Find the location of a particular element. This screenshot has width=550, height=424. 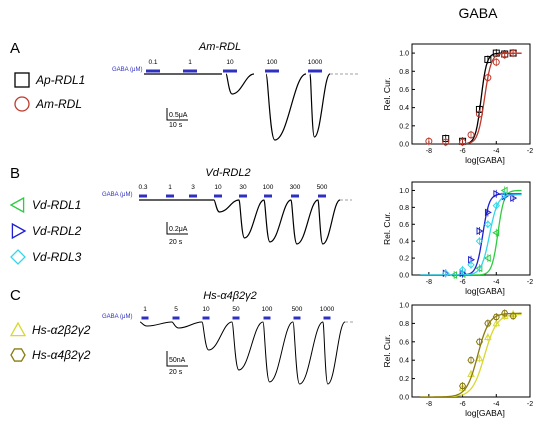

legend: Hs-α2β2γ2 Hs-α4β2γ2 is located at coordinates (50, 341).